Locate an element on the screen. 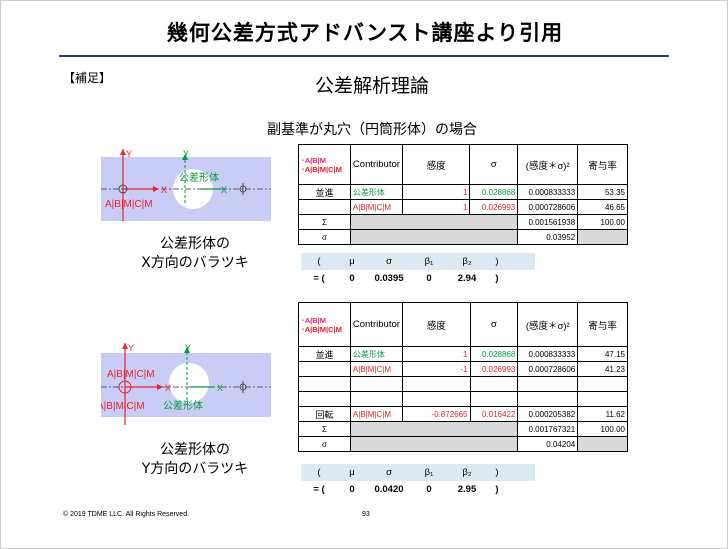 The height and width of the screenshot is (549, 728). frame-label-2: A|B|M|C|M is located at coordinates (123, 406).